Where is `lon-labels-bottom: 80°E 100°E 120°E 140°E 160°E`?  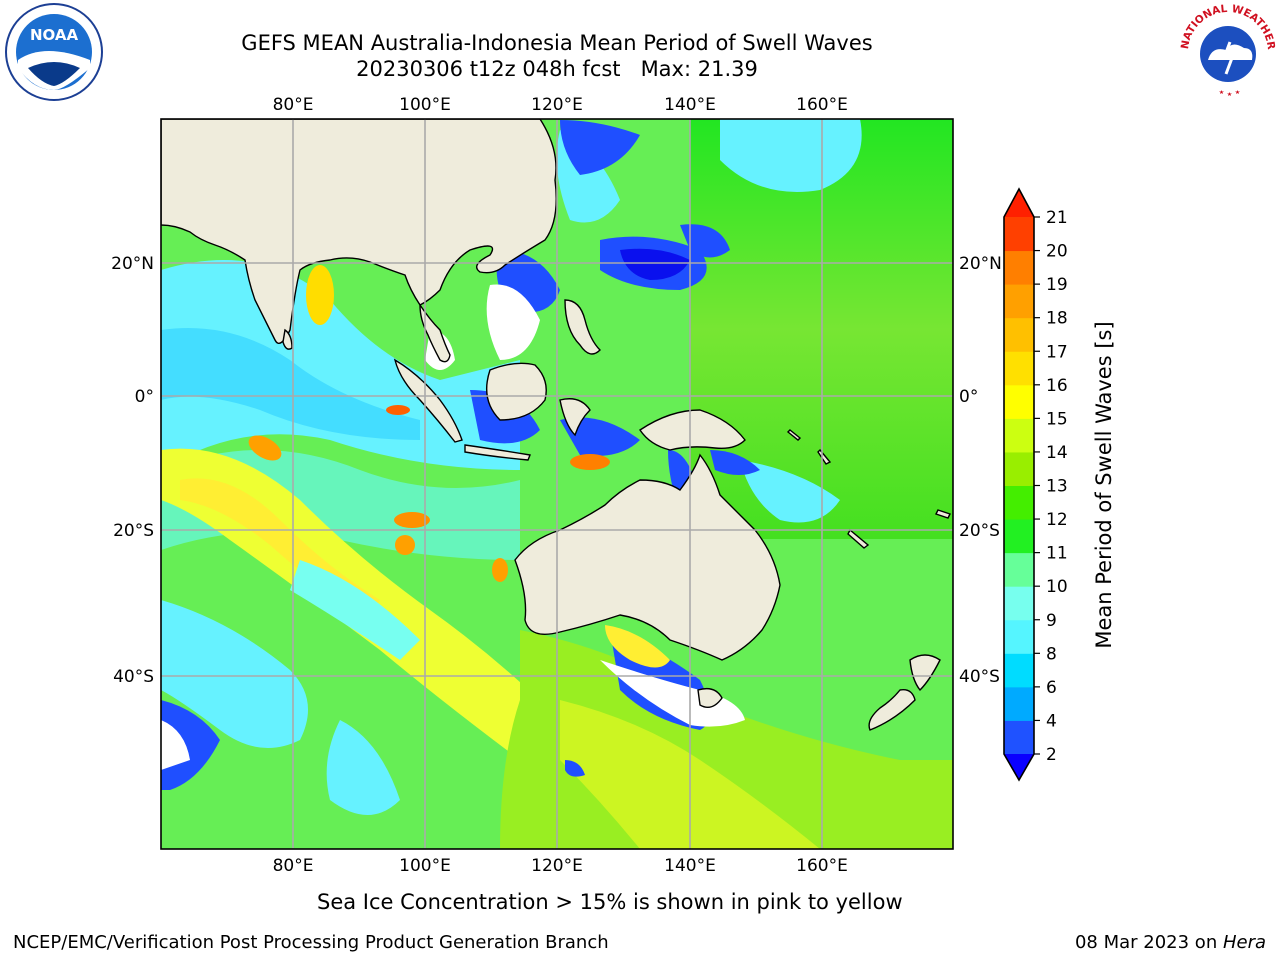 lon-labels-bottom: 80°E 100°E 120°E 140°E 160°E is located at coordinates (560, 866).